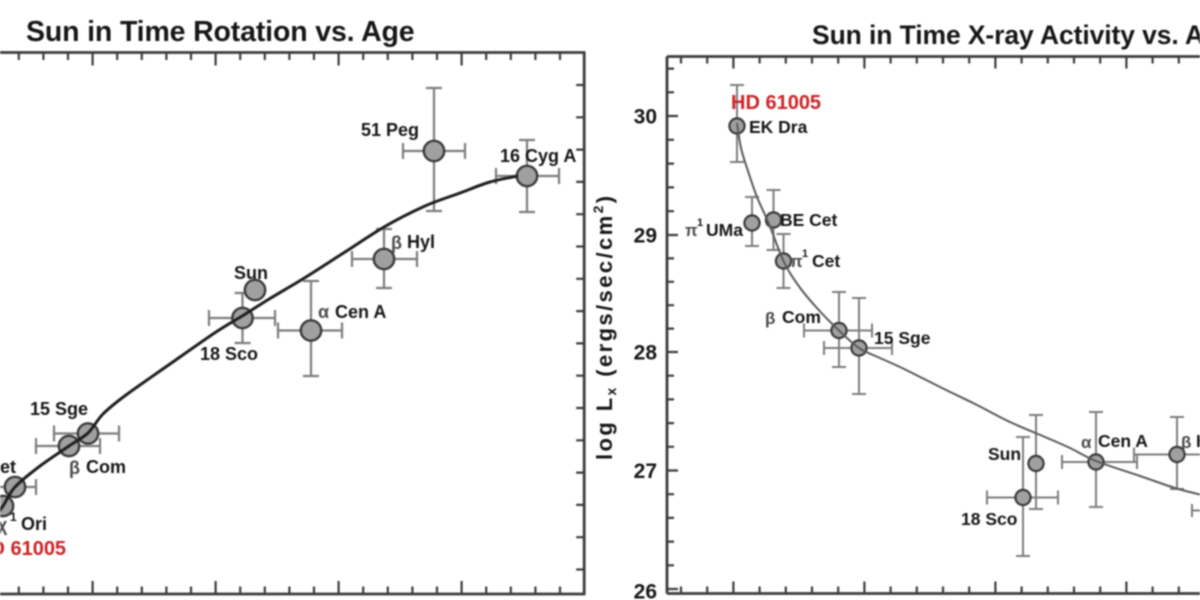 The image size is (1200, 600). What do you see at coordinates (809, 220) in the screenshot?
I see `svg-text: BE Cet` at bounding box center [809, 220].